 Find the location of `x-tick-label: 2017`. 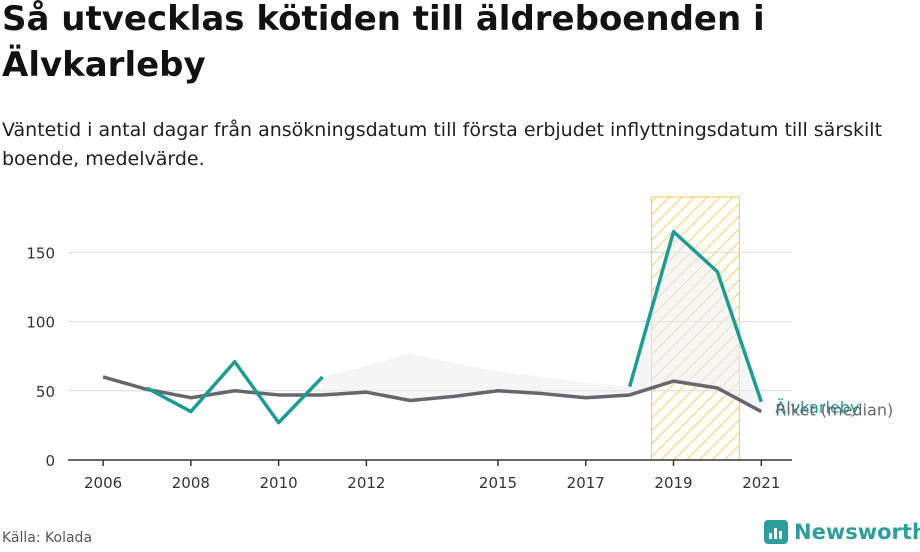

x-tick-label: 2017 is located at coordinates (586, 483).